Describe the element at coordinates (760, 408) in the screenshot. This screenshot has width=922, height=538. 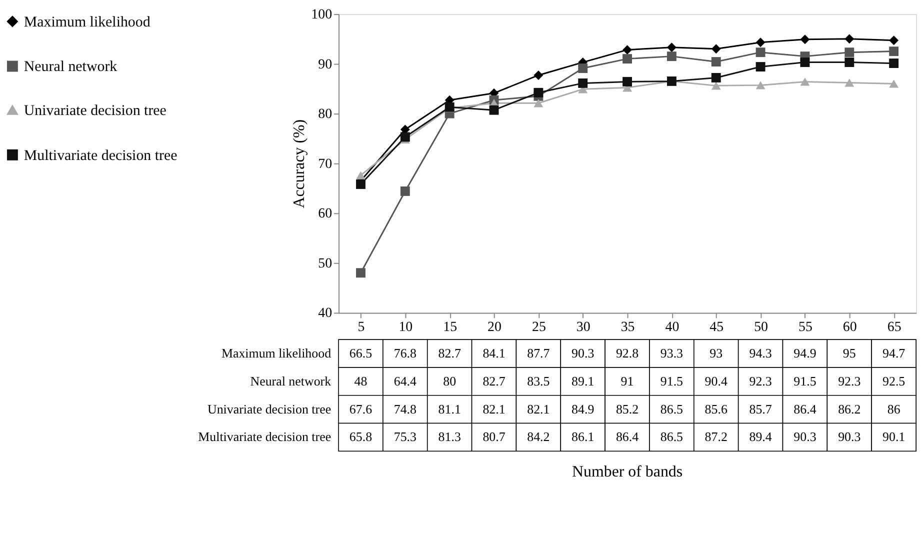
I see `data-label: 85.7` at that location.